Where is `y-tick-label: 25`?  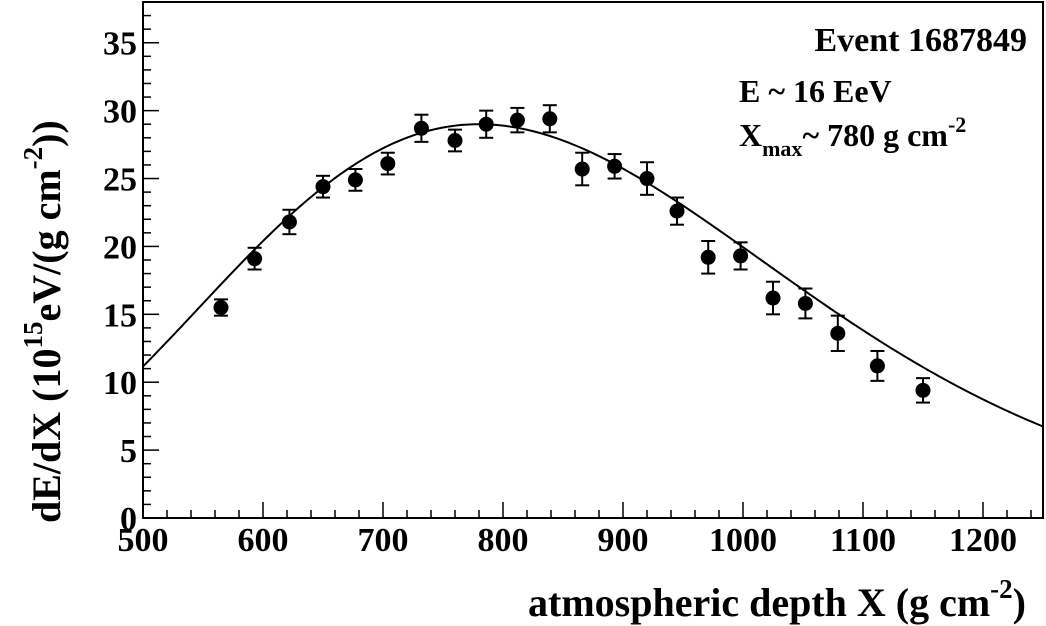 y-tick-label: 25 is located at coordinates (120, 180).